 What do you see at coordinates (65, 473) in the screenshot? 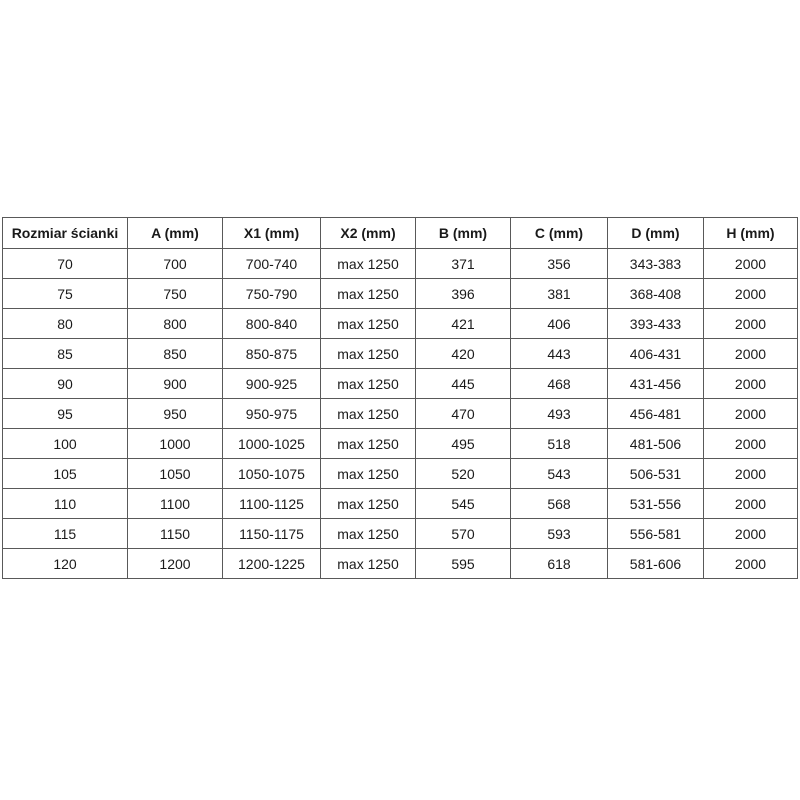
I see `table-cell: 105` at bounding box center [65, 473].